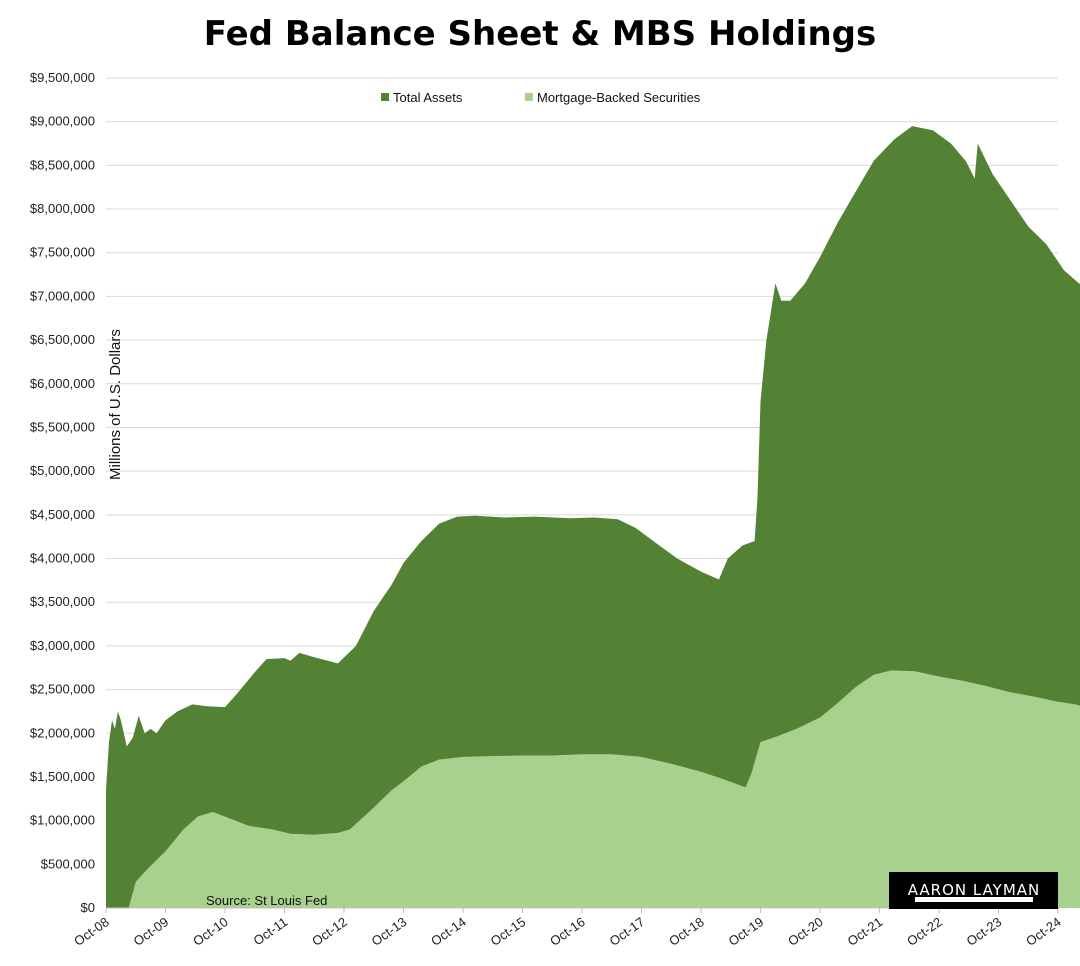 The height and width of the screenshot is (966, 1080). I want to click on legend-swatch-total-assets, so click(385, 97).